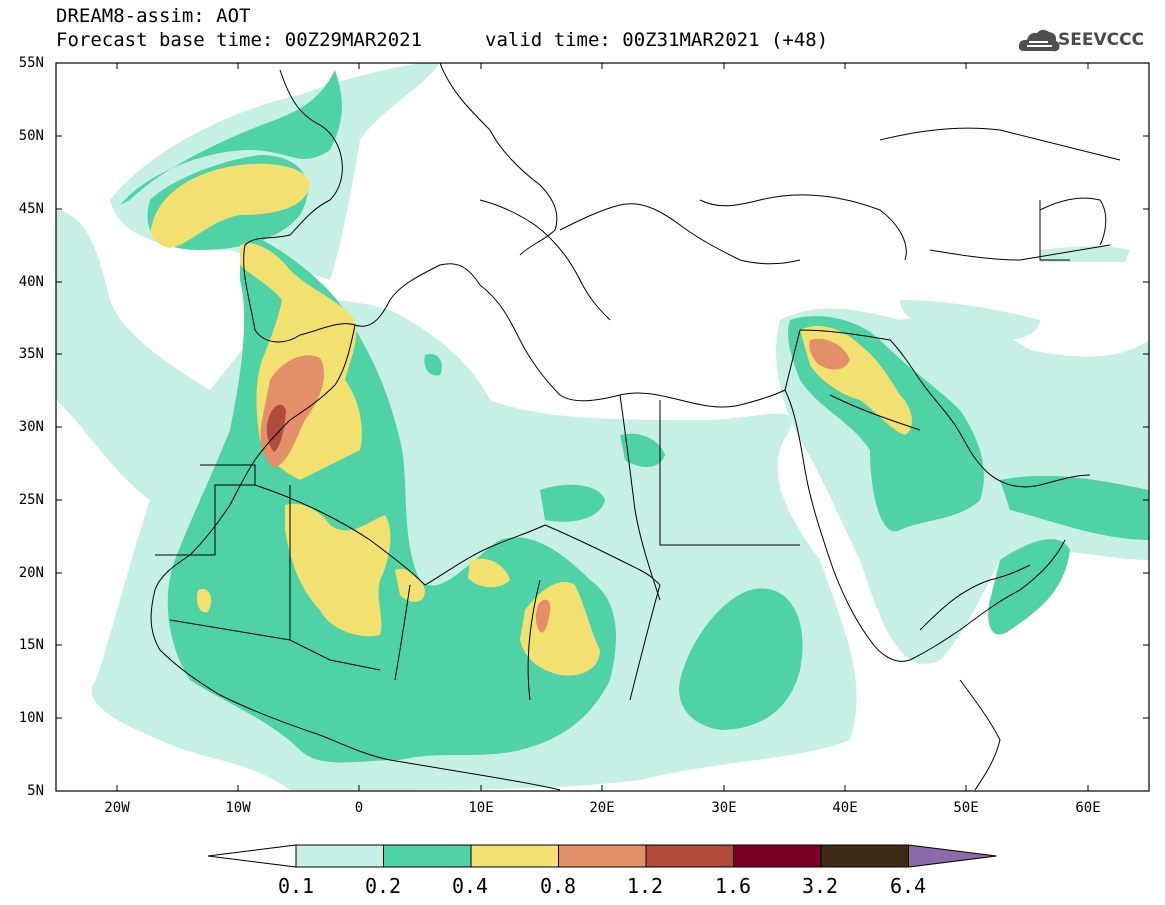 Image resolution: width=1165 pixels, height=905 pixels. What do you see at coordinates (31, 136) in the screenshot?
I see `lat-label: 50N` at bounding box center [31, 136].